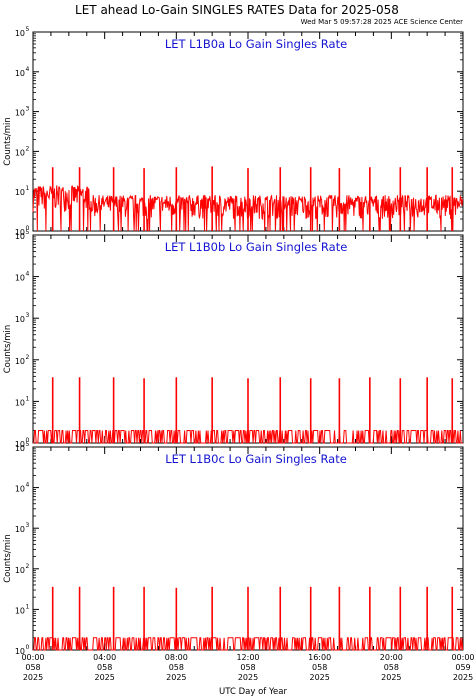 The height and width of the screenshot is (700, 475). Describe the element at coordinates (253, 692) in the screenshot. I see `x-axis-label: UTC Day of Year` at that location.